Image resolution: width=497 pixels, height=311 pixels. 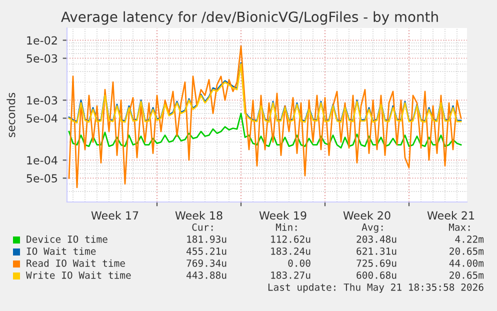 I want to click on legend-label: IO Wait time, so click(x=61, y=251).